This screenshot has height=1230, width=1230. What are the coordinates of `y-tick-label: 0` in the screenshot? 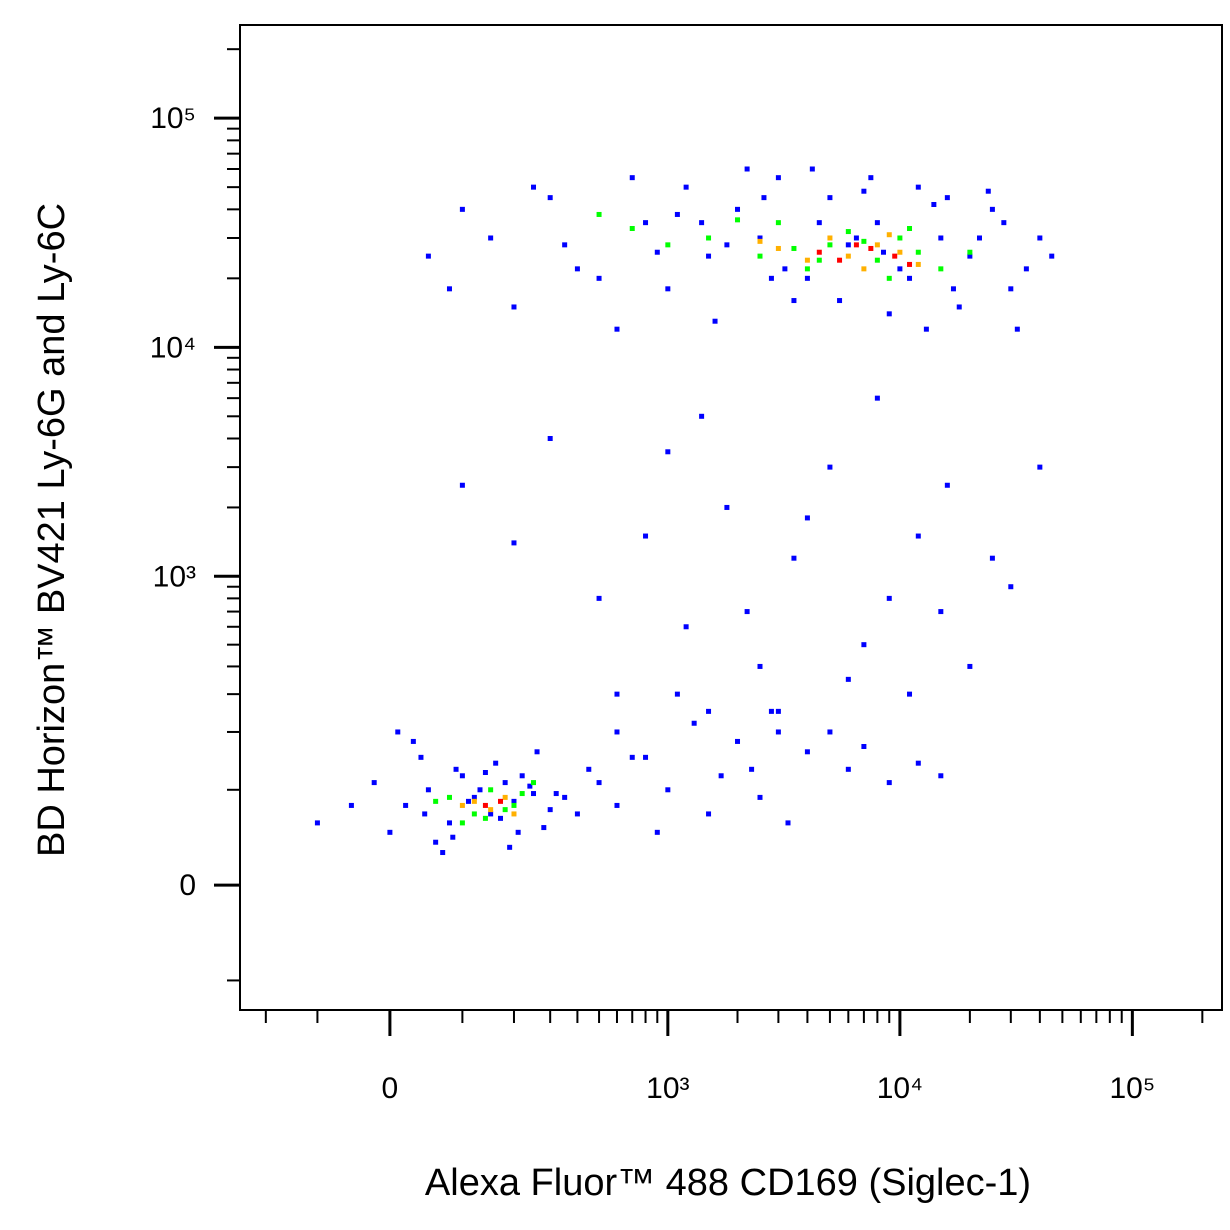 It's located at (187, 885).